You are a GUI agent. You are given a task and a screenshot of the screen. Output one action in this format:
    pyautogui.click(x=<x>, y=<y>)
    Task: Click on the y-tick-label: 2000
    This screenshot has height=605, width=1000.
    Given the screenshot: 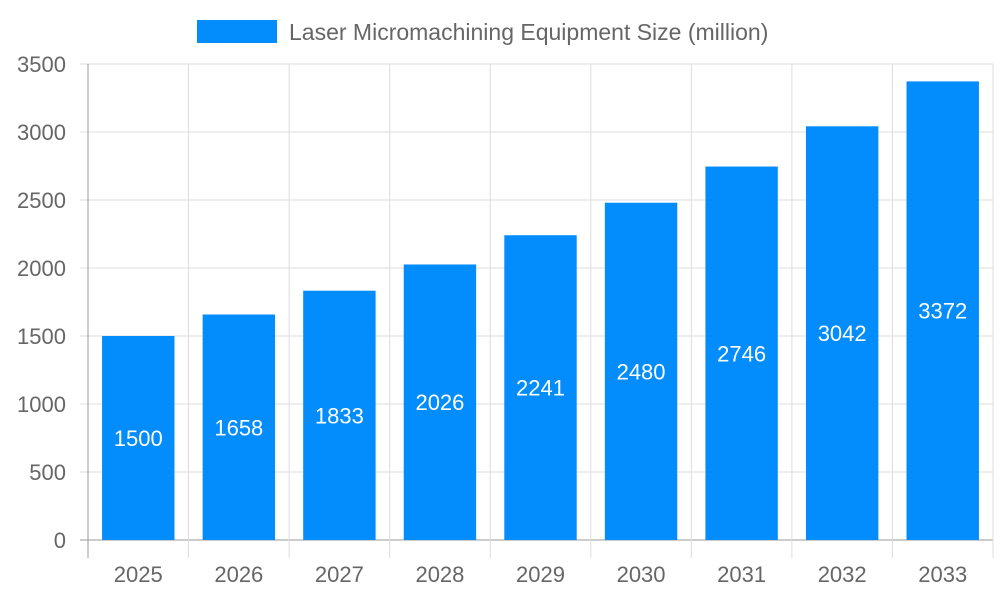 What is the action you would take?
    pyautogui.click(x=41, y=268)
    